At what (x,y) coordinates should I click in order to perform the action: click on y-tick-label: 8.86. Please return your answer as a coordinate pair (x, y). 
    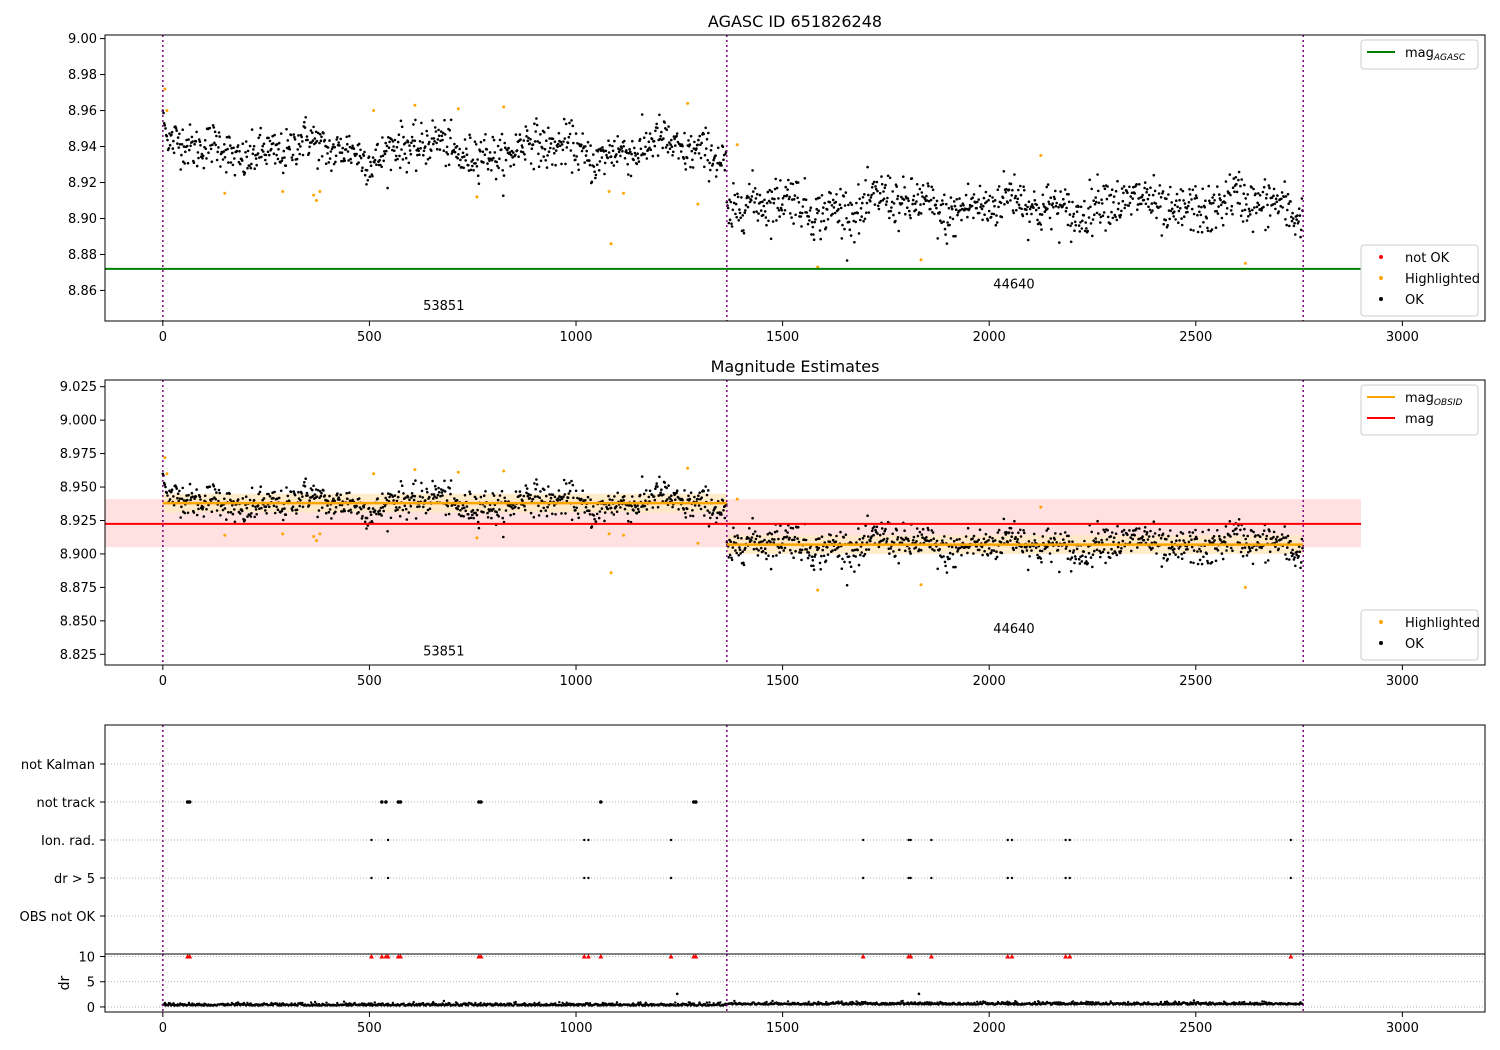
    Looking at the image, I should click on (82, 291).